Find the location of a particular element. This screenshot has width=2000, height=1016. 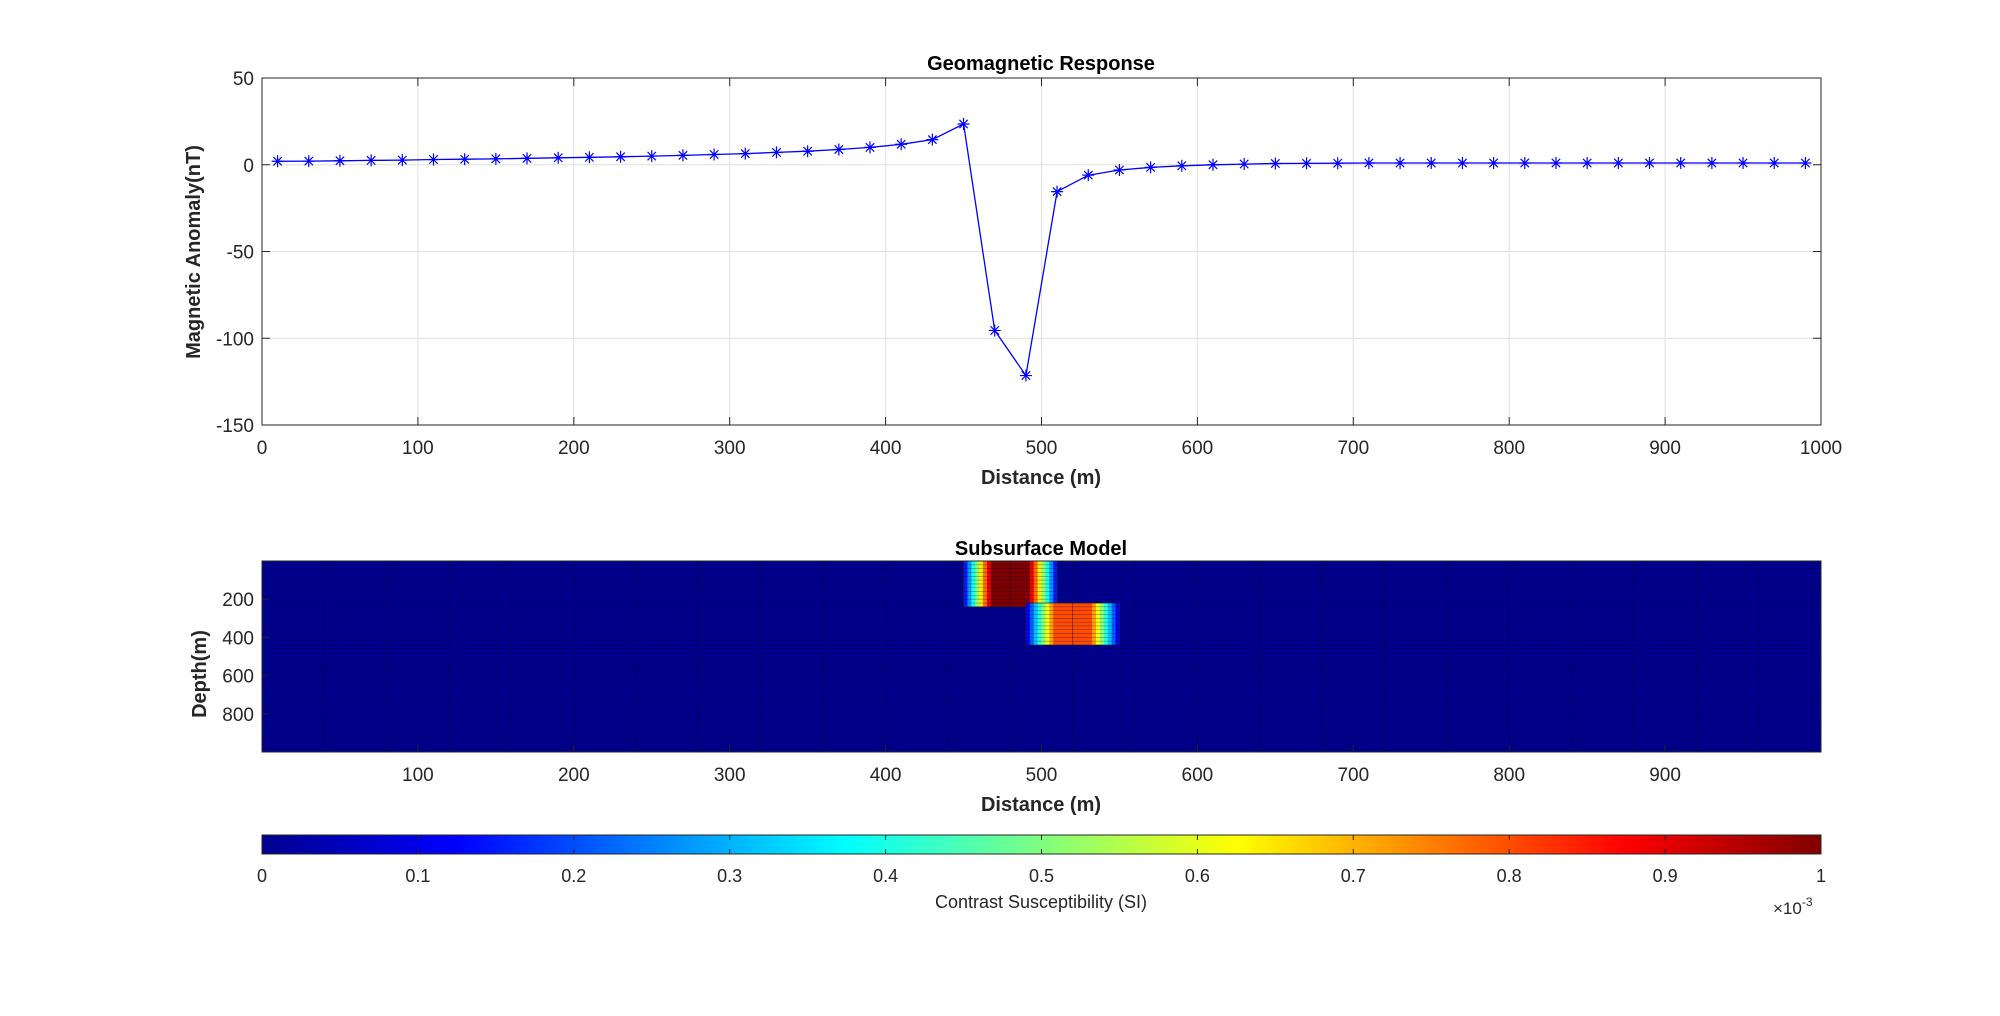

subsurface-ticks: 100 200 300 400 500 600 700 800 900 200 400 600 800 is located at coordinates (951, 688).